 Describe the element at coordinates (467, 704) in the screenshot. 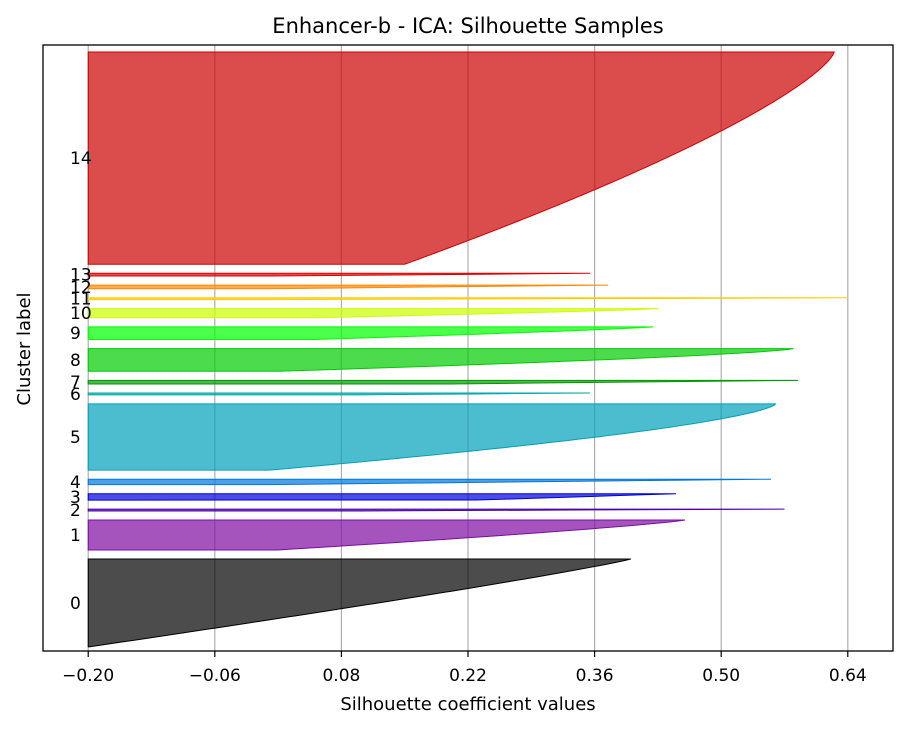

I see `x-axis-label: Silhouette coefficient values` at that location.